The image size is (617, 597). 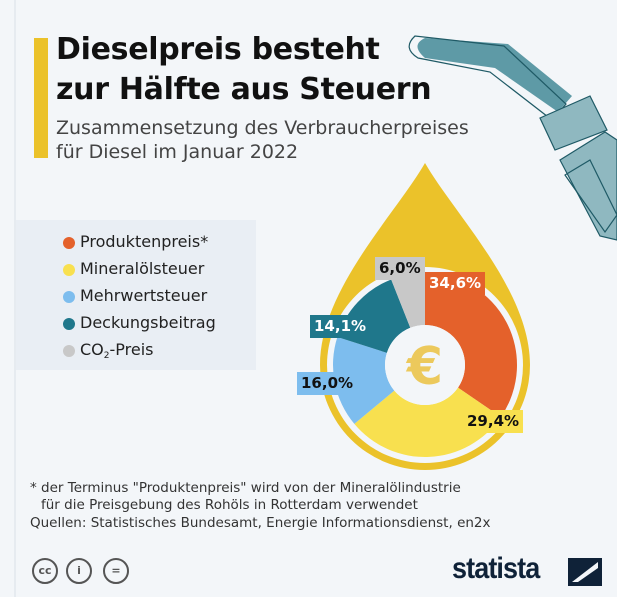 What do you see at coordinates (455, 283) in the screenshot?
I see `data-label-produktenpreis: 34,6%` at bounding box center [455, 283].